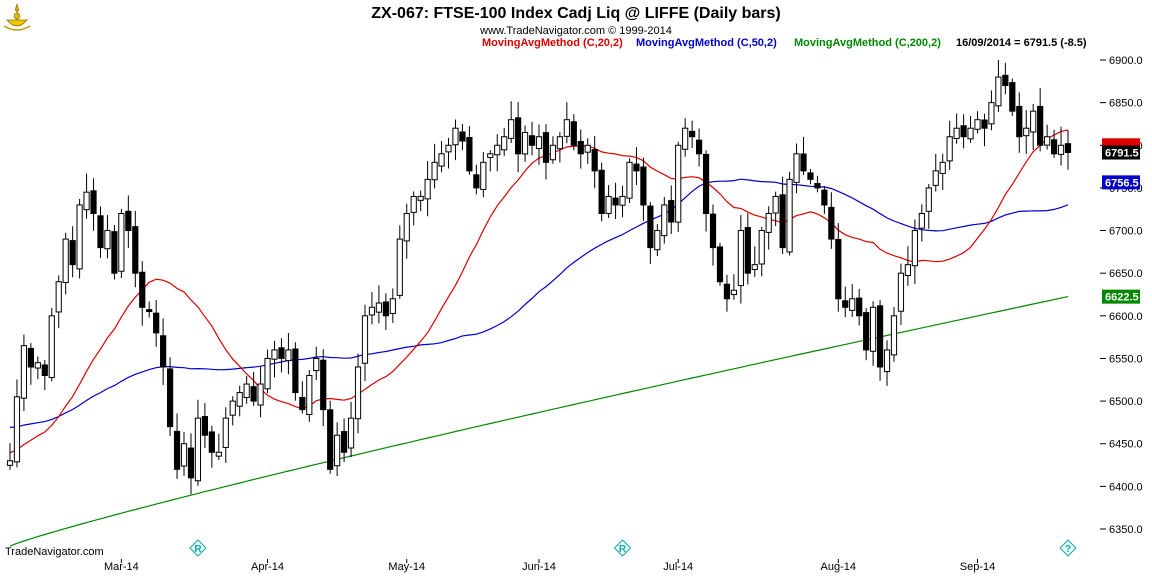 Image resolution: width=1152 pixels, height=576 pixels. What do you see at coordinates (1121, 152) in the screenshot?
I see `price-tag: 6791.5` at bounding box center [1121, 152].